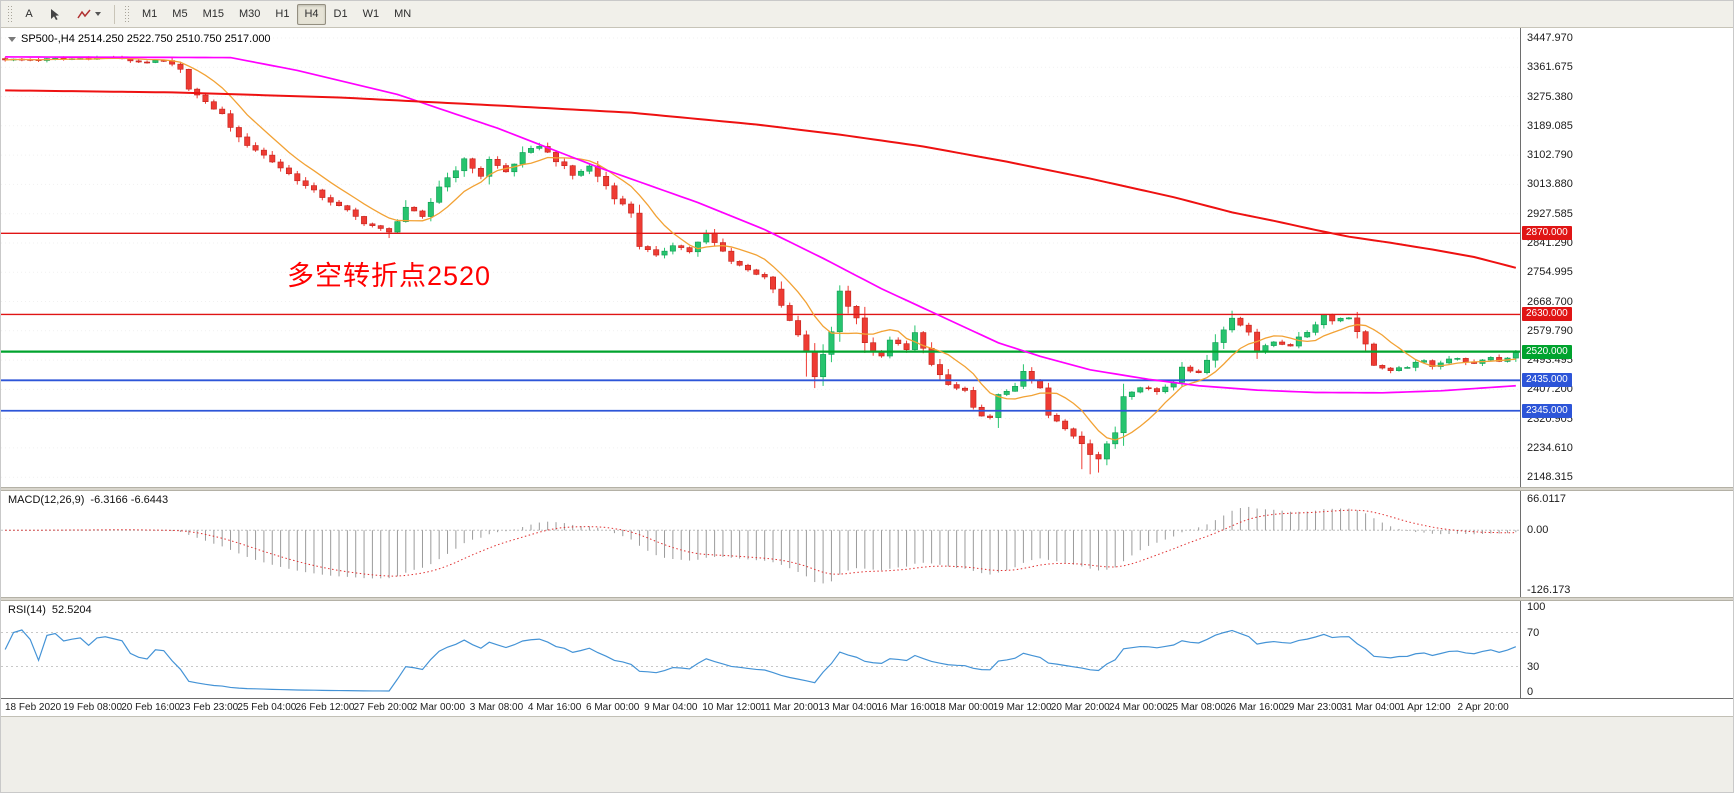 This screenshot has height=793, width=1734. What do you see at coordinates (1313, 707) in the screenshot?
I see `time-label: 29 Mar 23:00` at bounding box center [1313, 707].